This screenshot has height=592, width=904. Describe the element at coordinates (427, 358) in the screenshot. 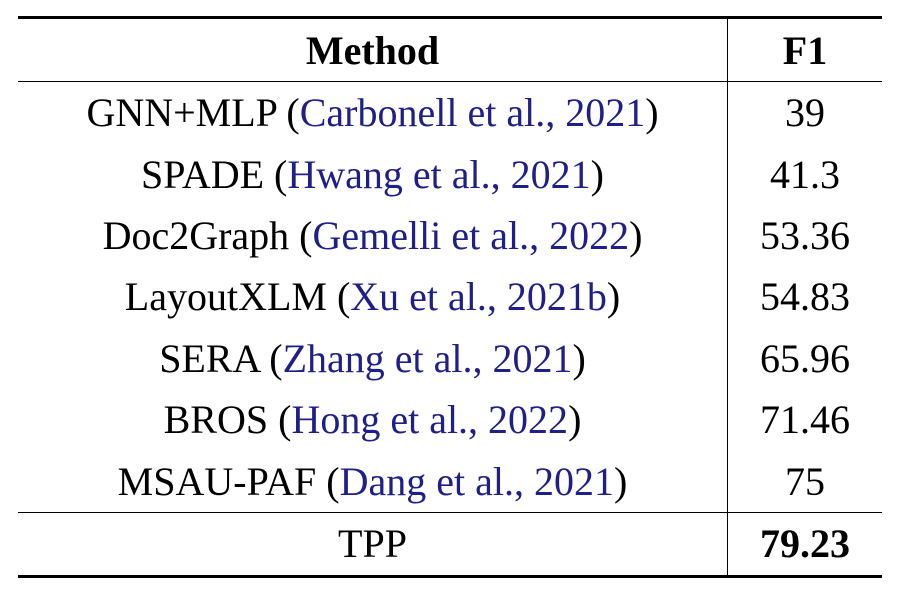

I see `citation: Zhang et al., 2021` at that location.